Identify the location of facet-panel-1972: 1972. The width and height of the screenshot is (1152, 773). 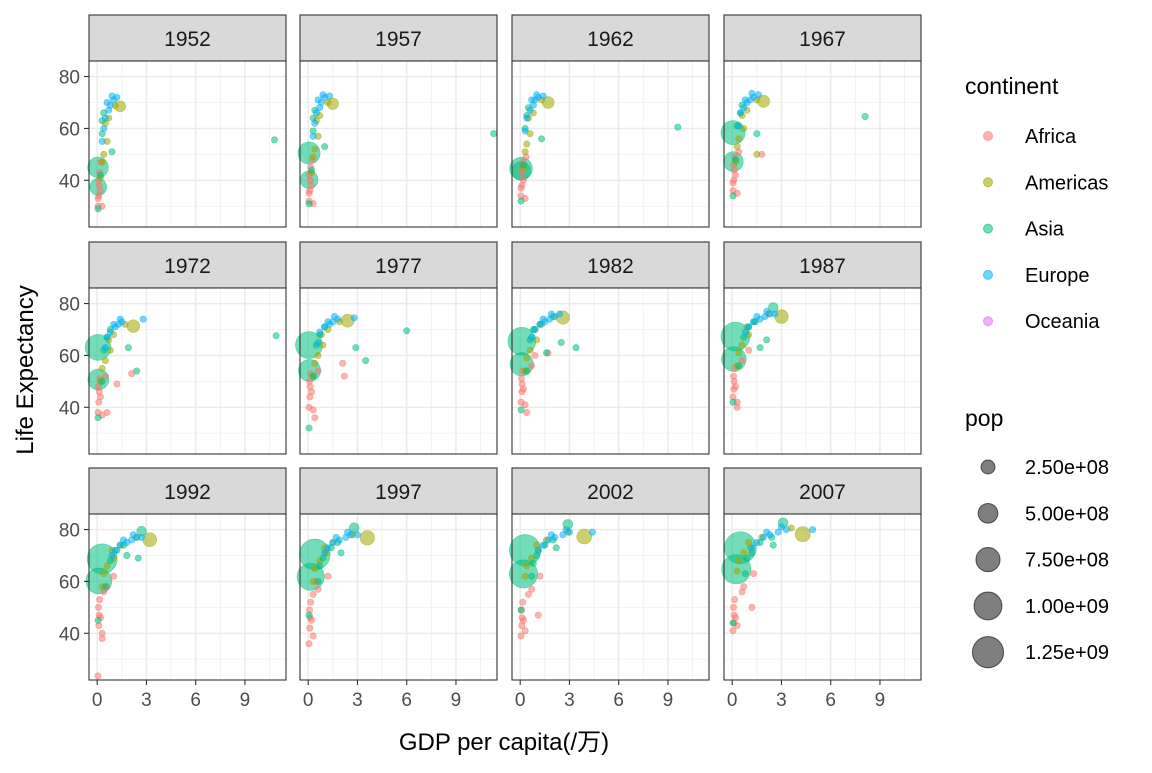
(185, 348).